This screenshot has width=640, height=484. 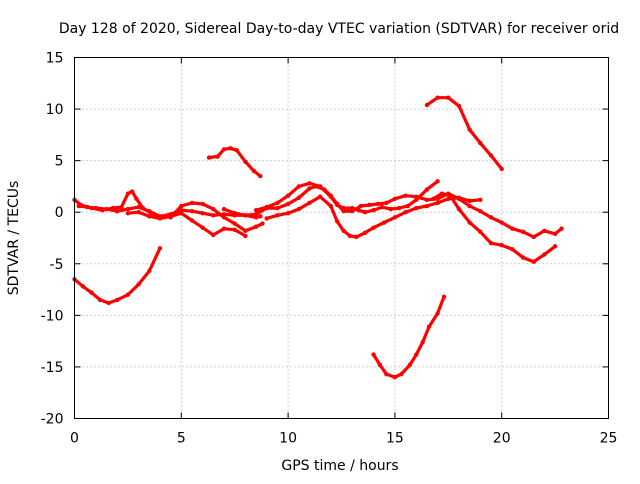 I want to click on x-tick-label: 25, so click(x=609, y=439).